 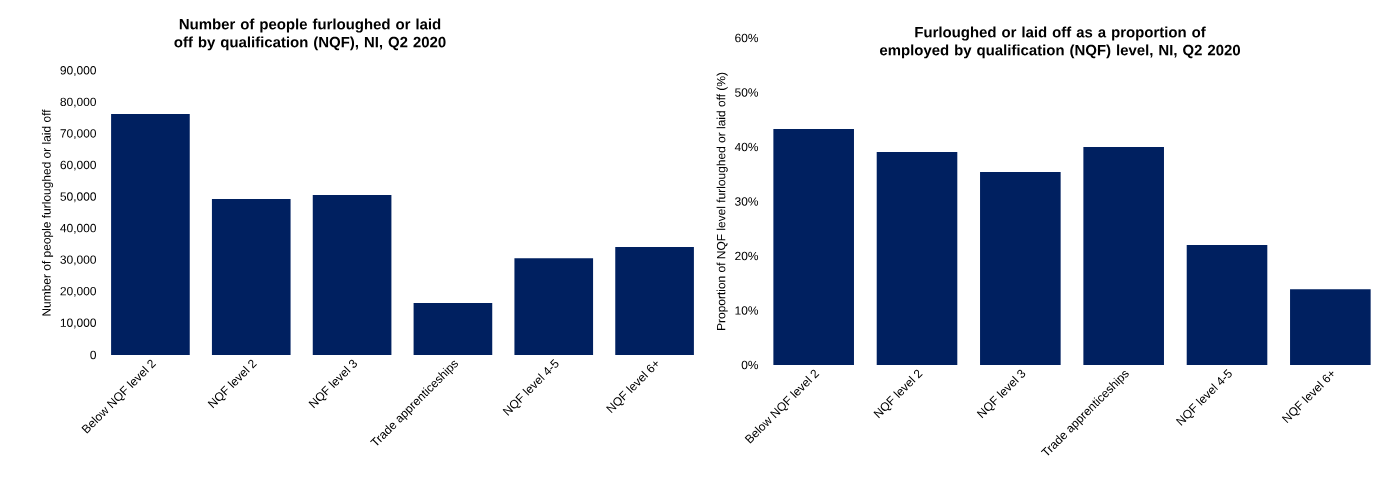 I want to click on y-tick-label: 90,000, so click(x=78, y=71).